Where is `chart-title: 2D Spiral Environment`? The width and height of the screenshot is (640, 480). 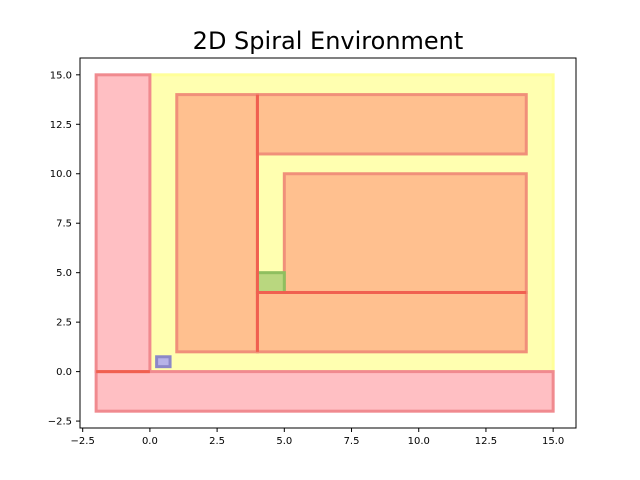 chart-title: 2D Spiral Environment is located at coordinates (328, 41).